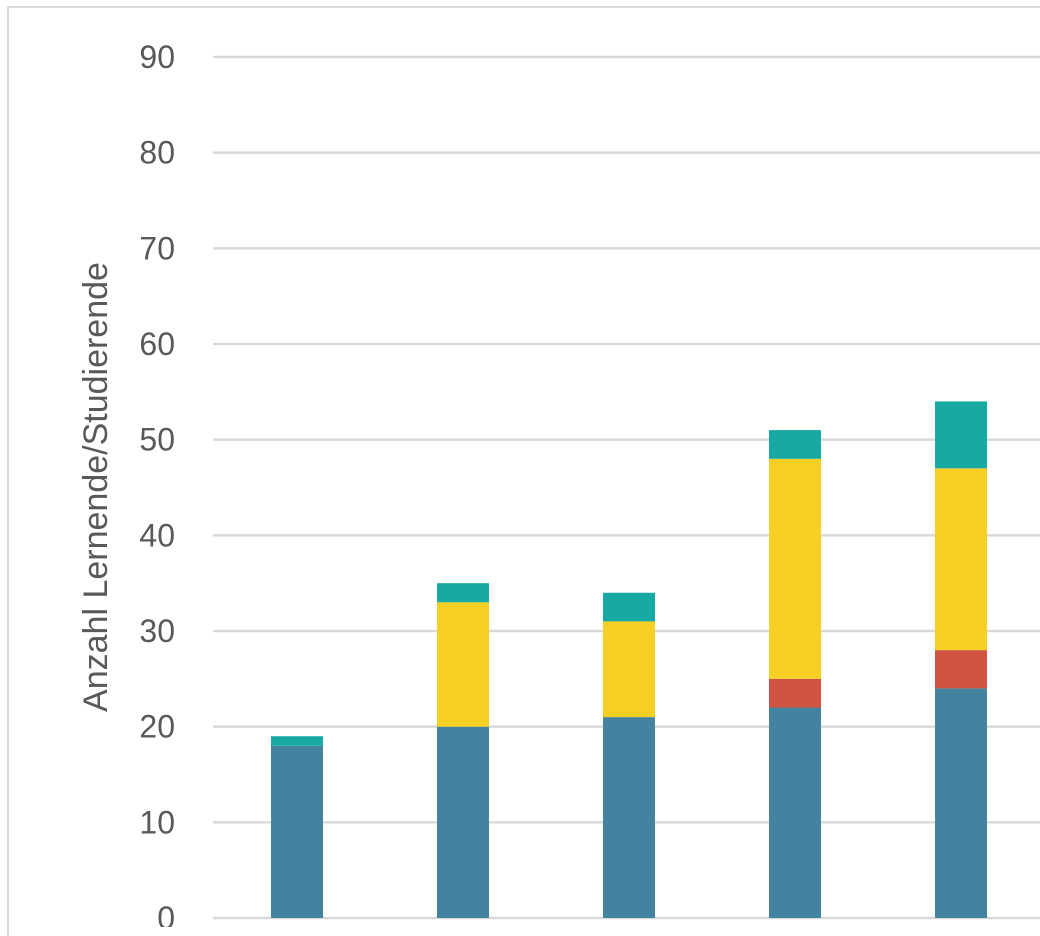 This screenshot has height=936, width=1040. Describe the element at coordinates (157, 727) in the screenshot. I see `y-tick-label: 20` at that location.